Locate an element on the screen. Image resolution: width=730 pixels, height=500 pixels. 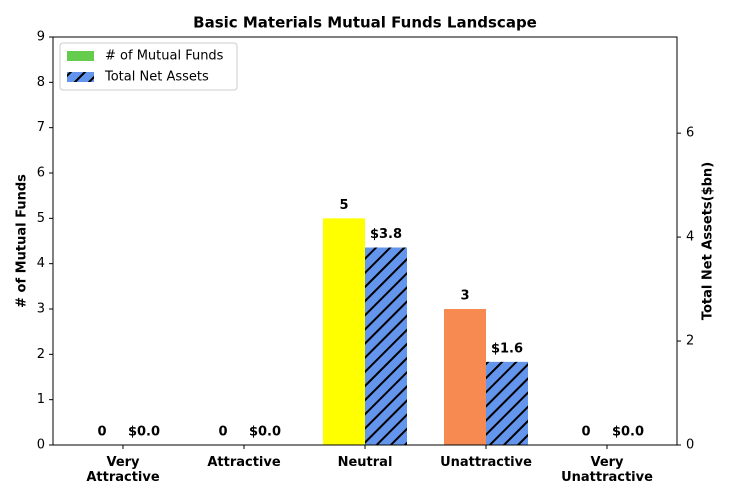
y2-tick-label: 2 is located at coordinates (690, 341).